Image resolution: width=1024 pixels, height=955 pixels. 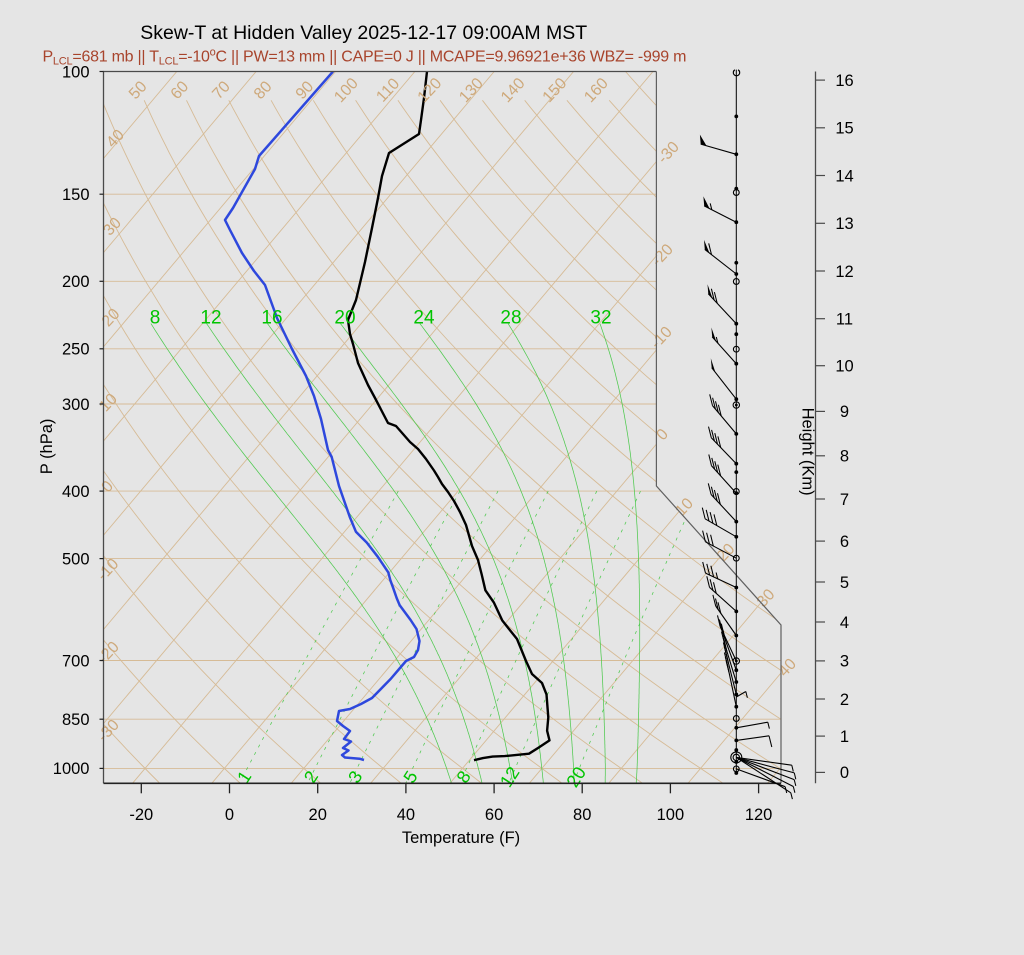 I want to click on svg-text: 400, so click(x=76, y=492).